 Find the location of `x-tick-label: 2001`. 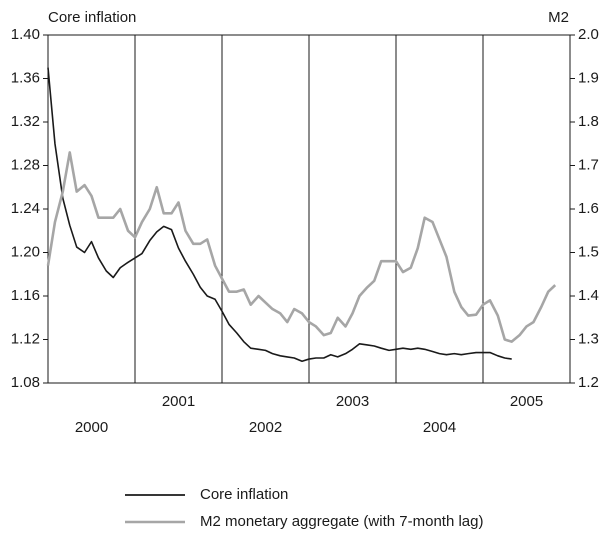

x-tick-label: 2001 is located at coordinates (178, 401).